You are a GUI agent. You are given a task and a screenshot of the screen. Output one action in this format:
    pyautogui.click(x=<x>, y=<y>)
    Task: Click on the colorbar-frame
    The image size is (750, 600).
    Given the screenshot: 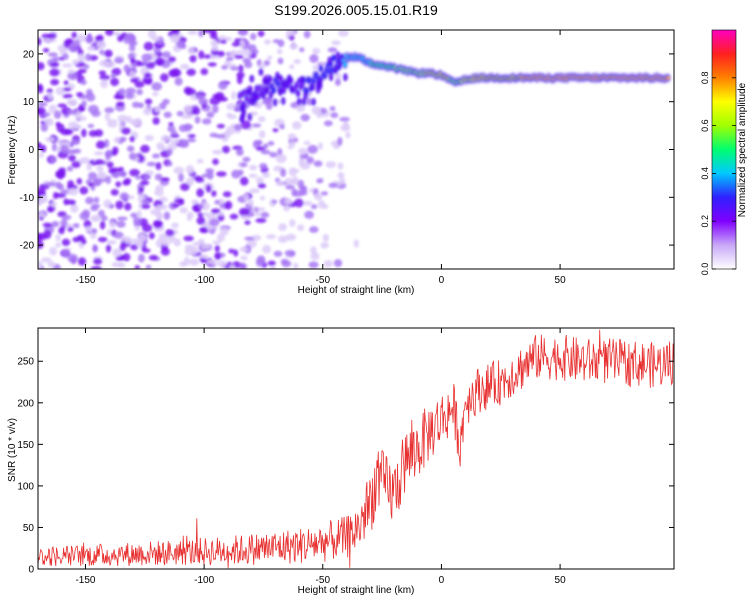 What is the action you would take?
    pyautogui.click(x=724, y=149)
    